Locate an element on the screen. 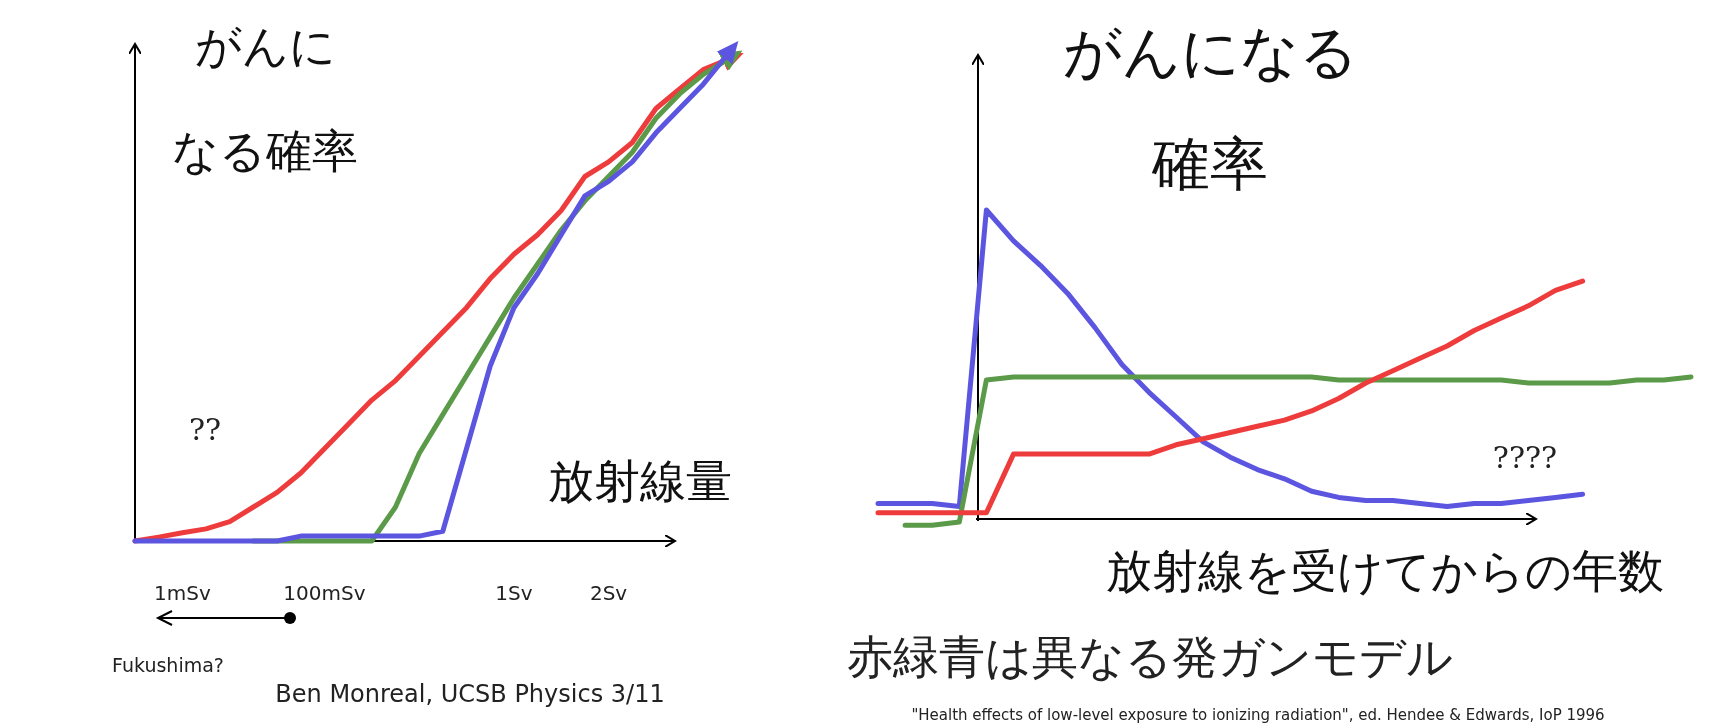 The height and width of the screenshot is (728, 1733). text: Fukushima? is located at coordinates (168, 665).